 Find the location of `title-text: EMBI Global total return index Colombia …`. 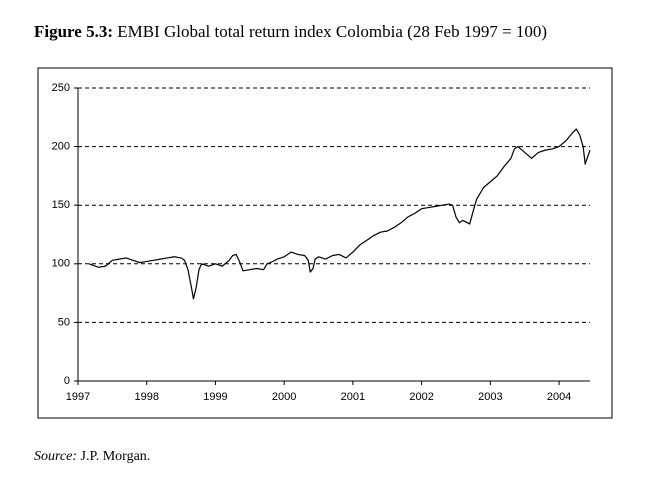

title-text: EMBI Global total return index Colombia … is located at coordinates (332, 31).